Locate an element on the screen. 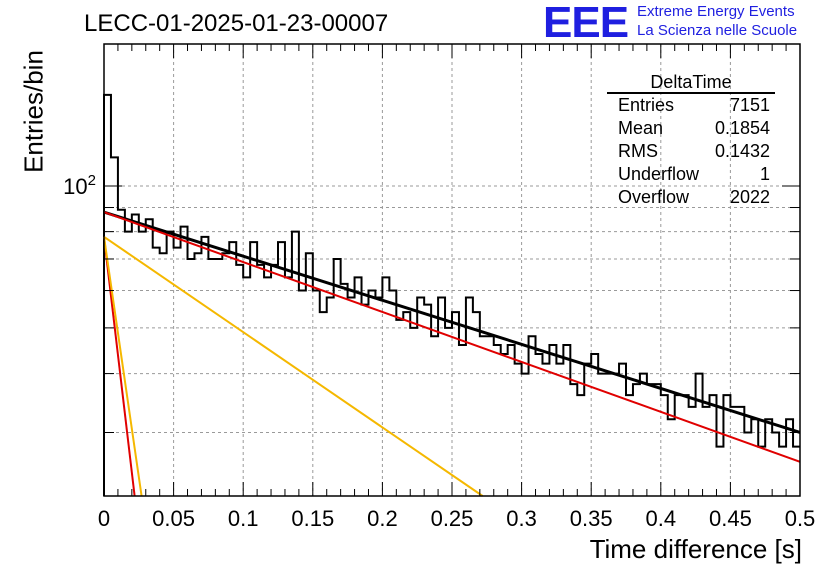 The width and height of the screenshot is (836, 572). x-tick-label: 0.05 is located at coordinates (173, 518).